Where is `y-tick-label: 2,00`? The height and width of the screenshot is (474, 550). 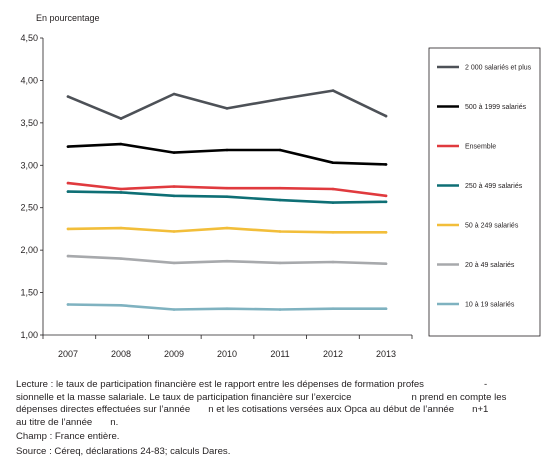 y-tick-label: 2,00 is located at coordinates (29, 250).